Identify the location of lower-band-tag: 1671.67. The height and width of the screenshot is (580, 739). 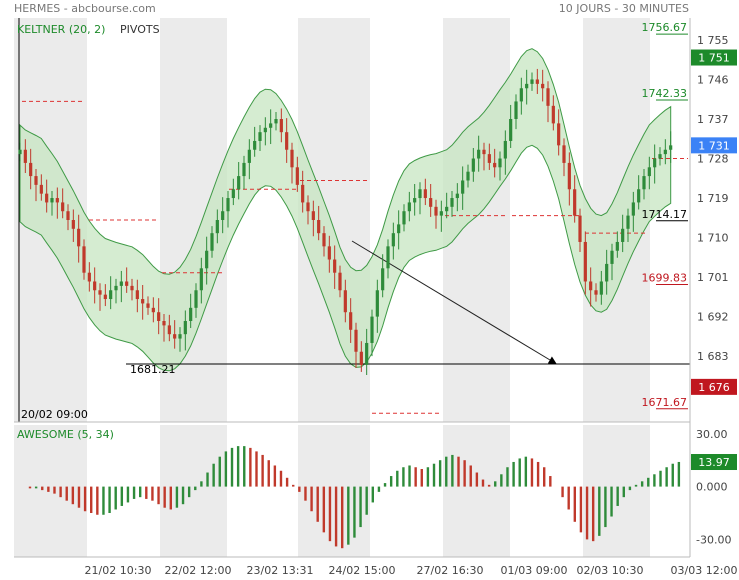
(665, 402).